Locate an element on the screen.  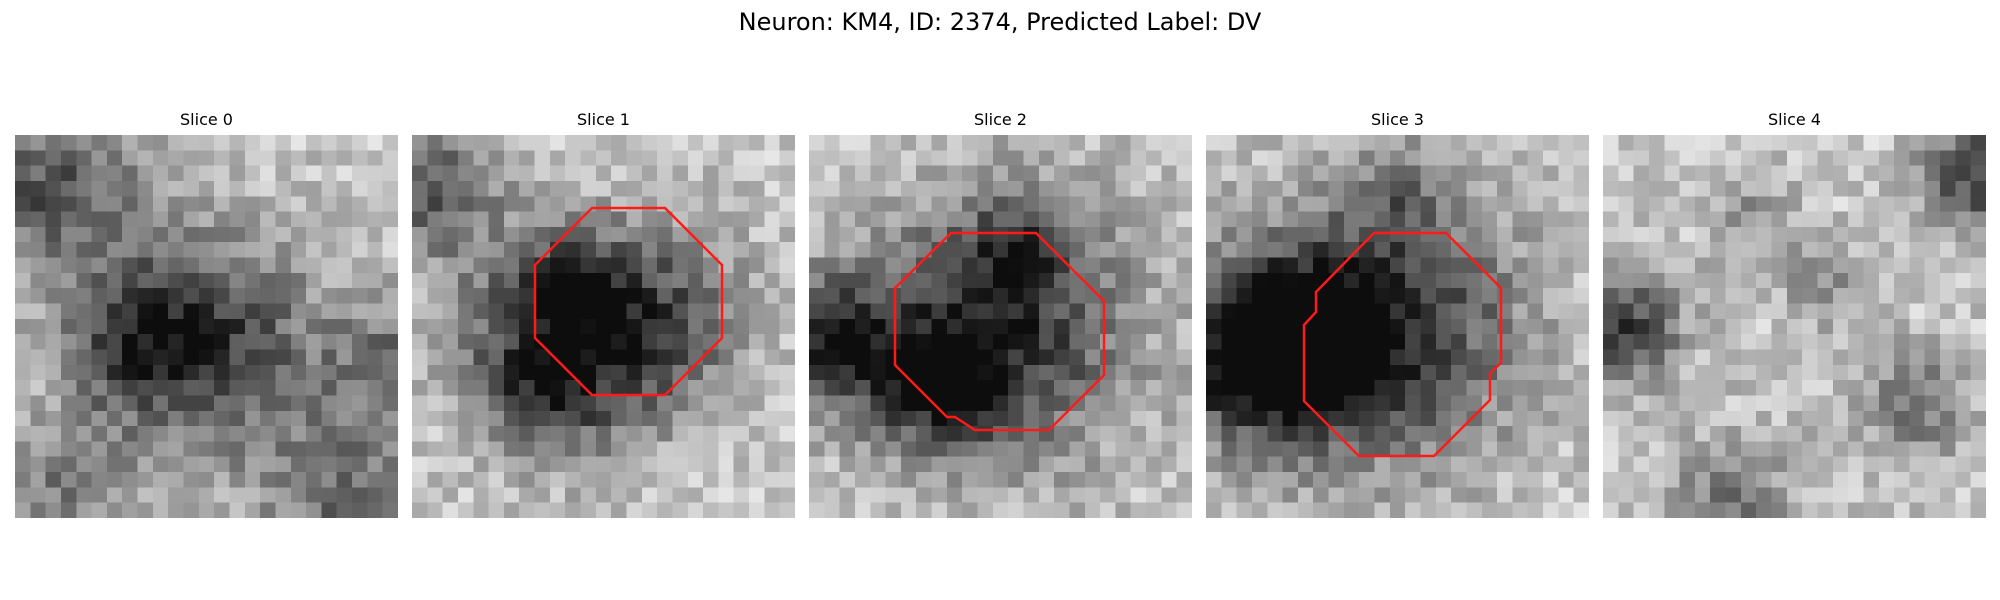
slice-panel-4: Slice 4 is located at coordinates (1794, 313).